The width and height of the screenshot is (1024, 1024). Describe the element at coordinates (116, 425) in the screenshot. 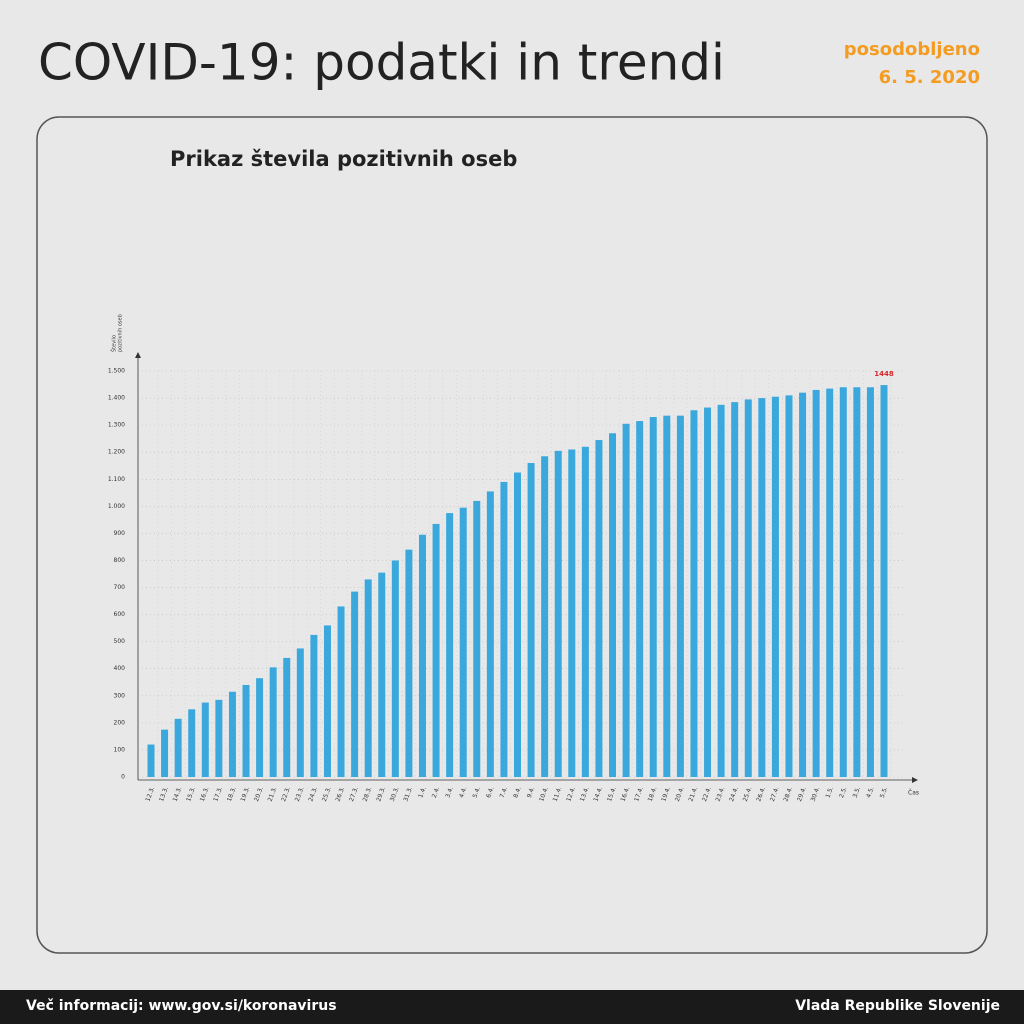

I see `y-tick-label: 1.300` at that location.